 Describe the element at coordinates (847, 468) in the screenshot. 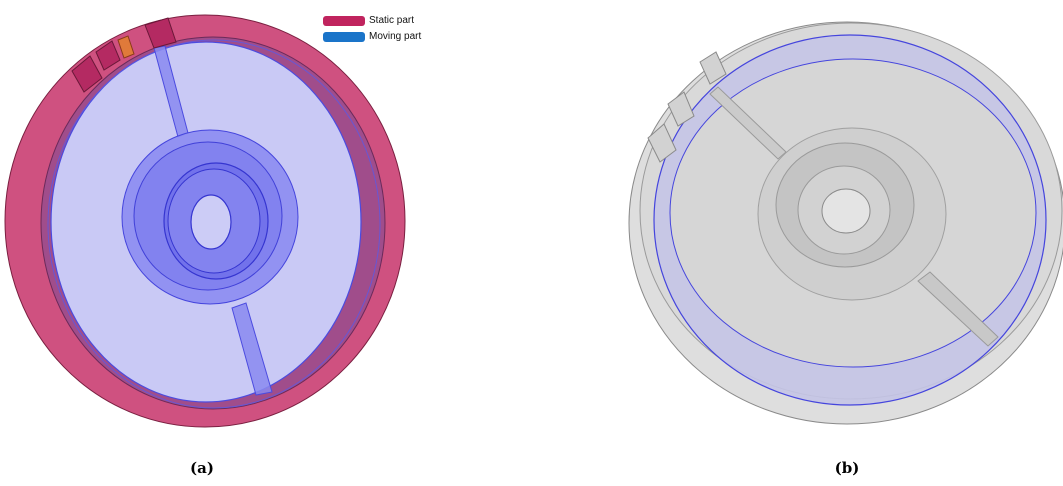

I see `caption-b: (b)` at that location.